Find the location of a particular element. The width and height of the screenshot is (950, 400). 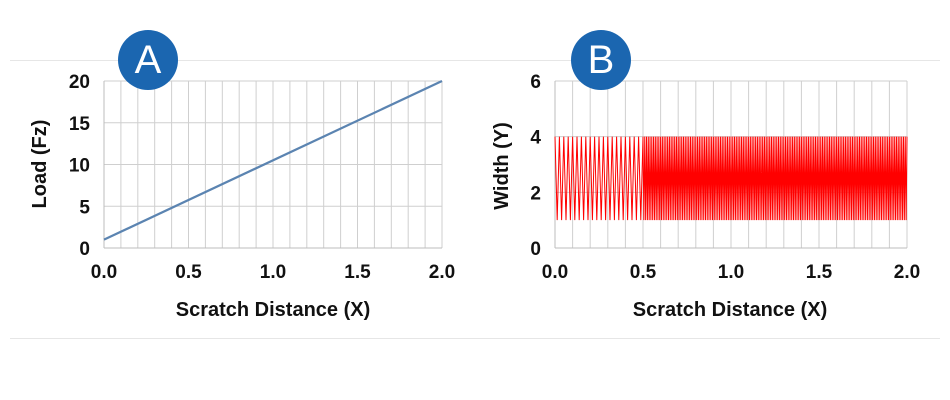

chart-b-xtick-label: 2.0 is located at coordinates (907, 272).